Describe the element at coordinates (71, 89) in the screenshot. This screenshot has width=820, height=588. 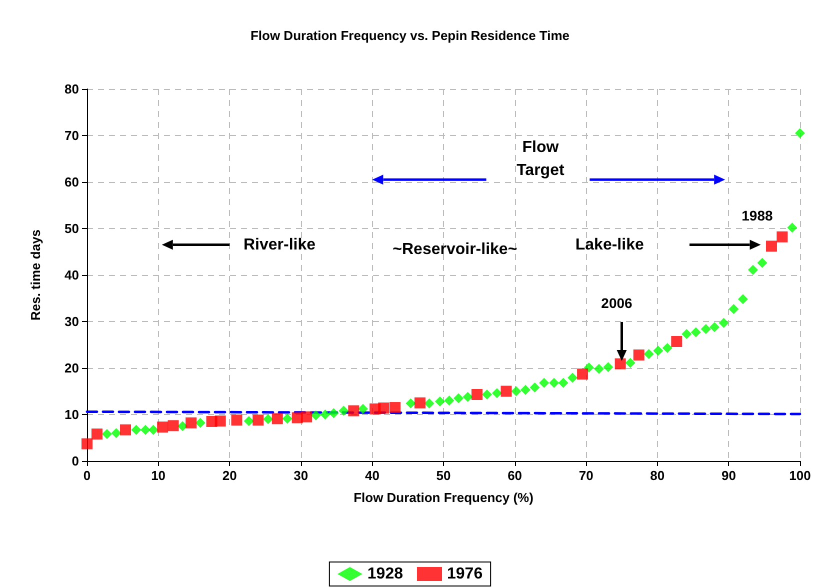
I see `y-tick-label: 80` at that location.